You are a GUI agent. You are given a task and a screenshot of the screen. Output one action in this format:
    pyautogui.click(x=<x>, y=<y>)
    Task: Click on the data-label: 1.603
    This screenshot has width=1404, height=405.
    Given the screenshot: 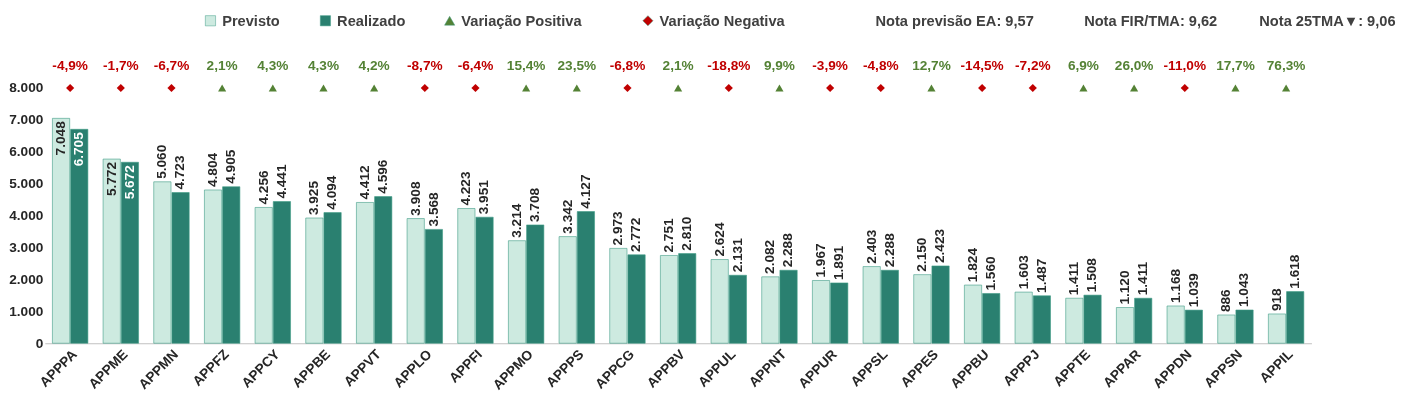 What is the action you would take?
    pyautogui.click(x=1023, y=272)
    